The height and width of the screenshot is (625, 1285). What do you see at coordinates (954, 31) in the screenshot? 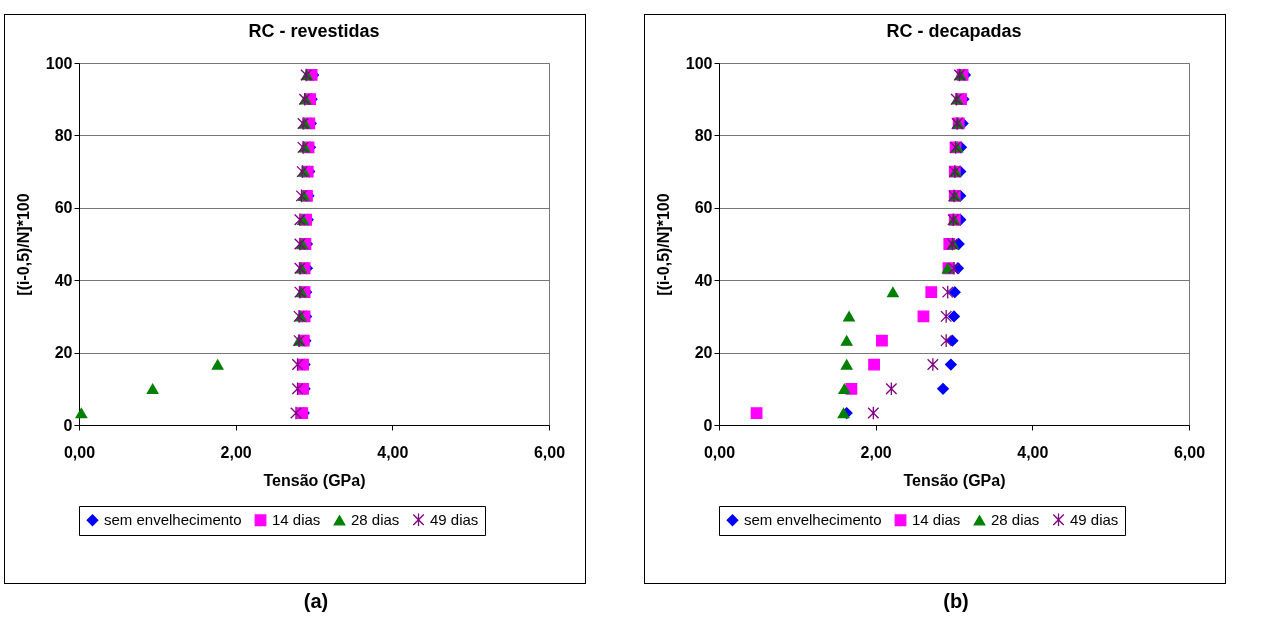
I see `chart-title: RC - decapadas` at bounding box center [954, 31].